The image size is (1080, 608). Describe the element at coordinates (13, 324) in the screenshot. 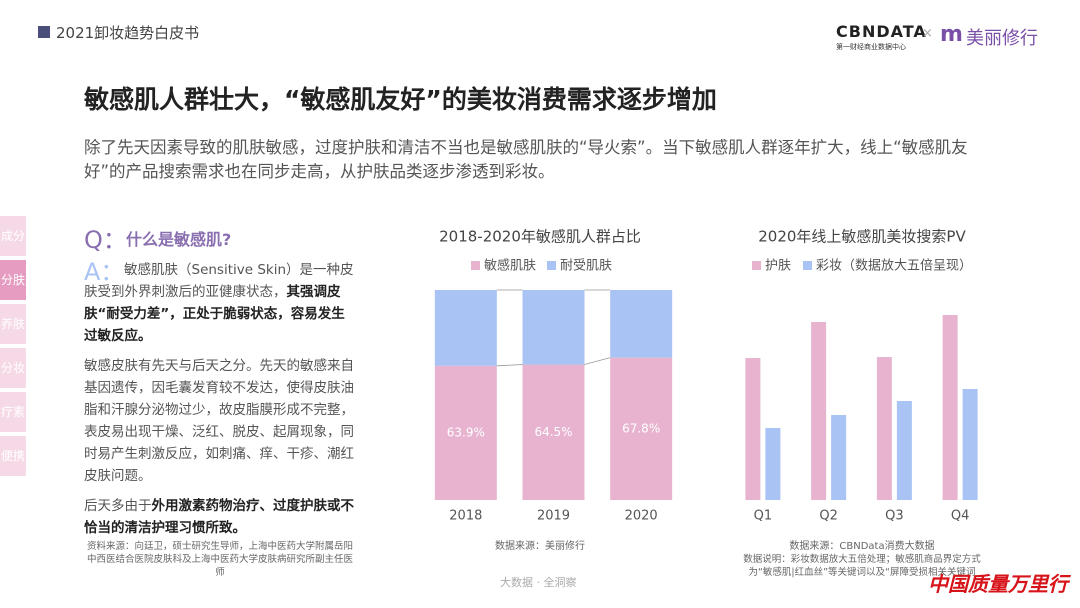

I see `side-tab: 养肤` at that location.